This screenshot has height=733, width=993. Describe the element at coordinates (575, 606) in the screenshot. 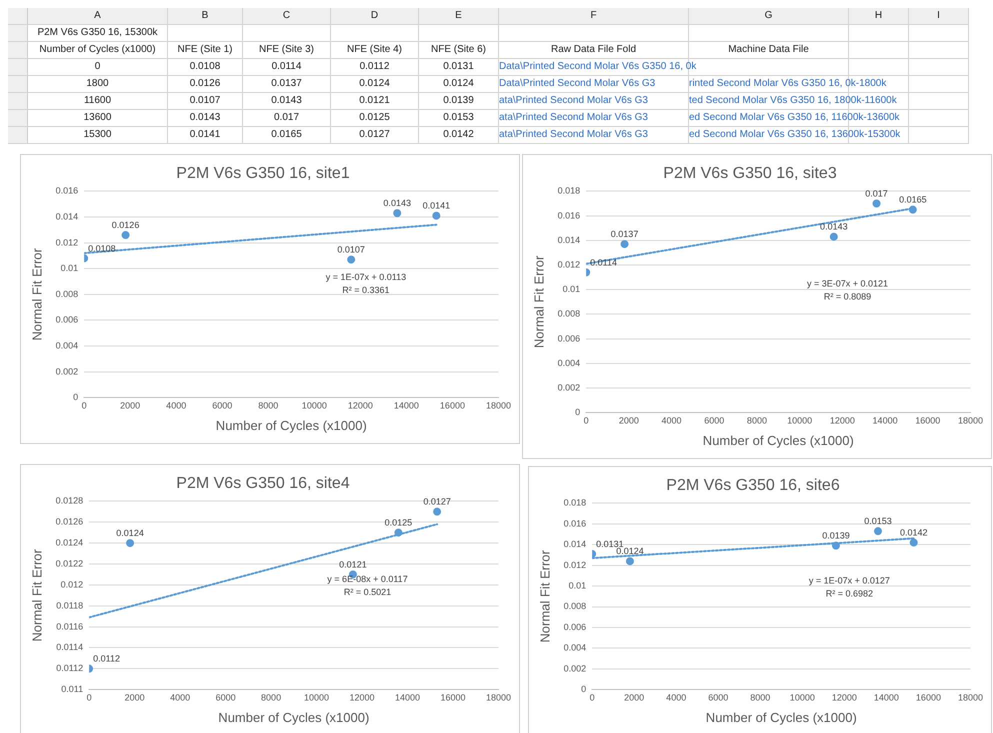

I see `y-tick-label: 0.008` at that location.